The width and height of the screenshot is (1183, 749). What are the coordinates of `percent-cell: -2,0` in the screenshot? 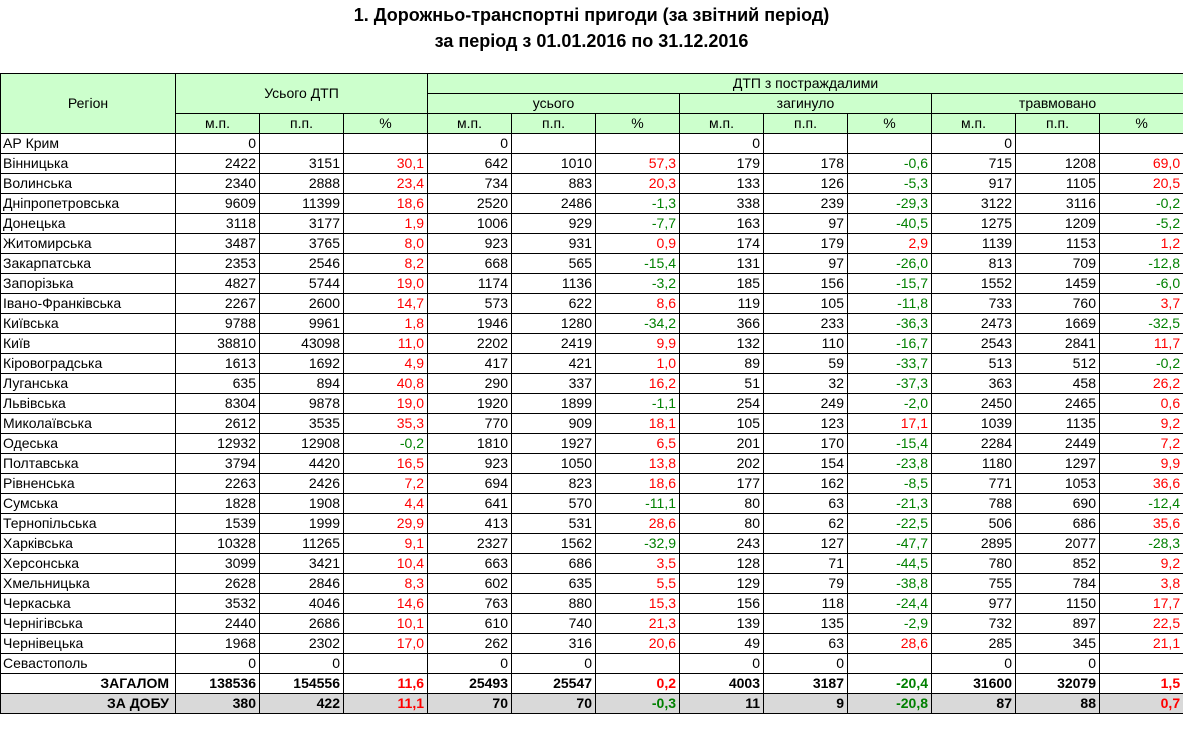 It's located at (889, 403).